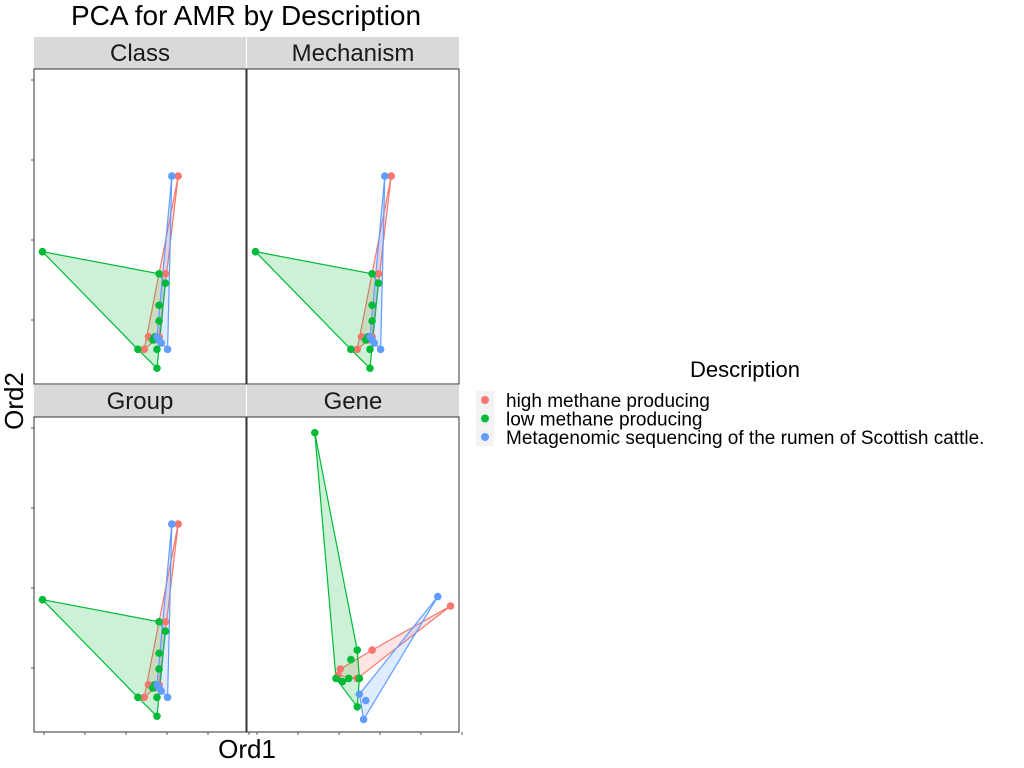 This screenshot has width=1024, height=768. Describe the element at coordinates (14, 401) in the screenshot. I see `y-axis-title: Ord2` at that location.